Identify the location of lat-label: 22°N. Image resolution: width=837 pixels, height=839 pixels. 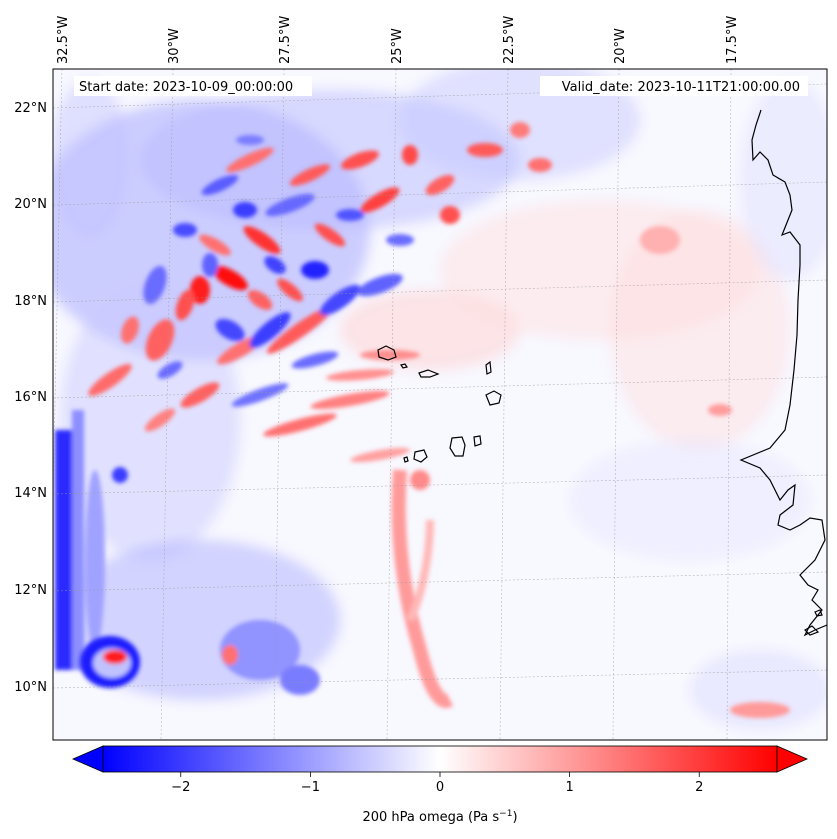
(30, 108).